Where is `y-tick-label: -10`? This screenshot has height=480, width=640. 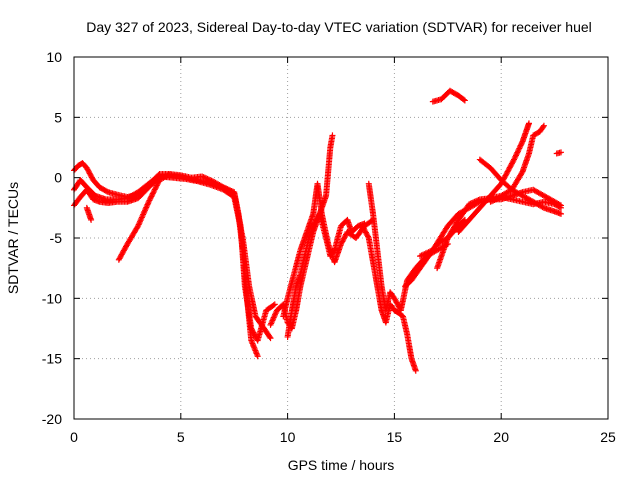 y-tick-label: -10 is located at coordinates (52, 298).